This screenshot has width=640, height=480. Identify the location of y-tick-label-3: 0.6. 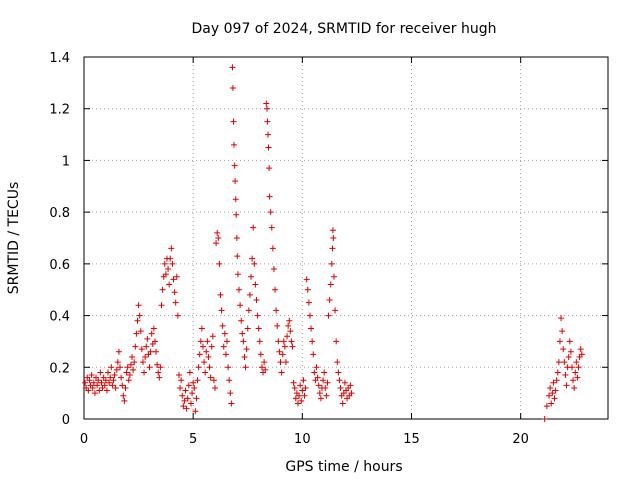
(59, 265).